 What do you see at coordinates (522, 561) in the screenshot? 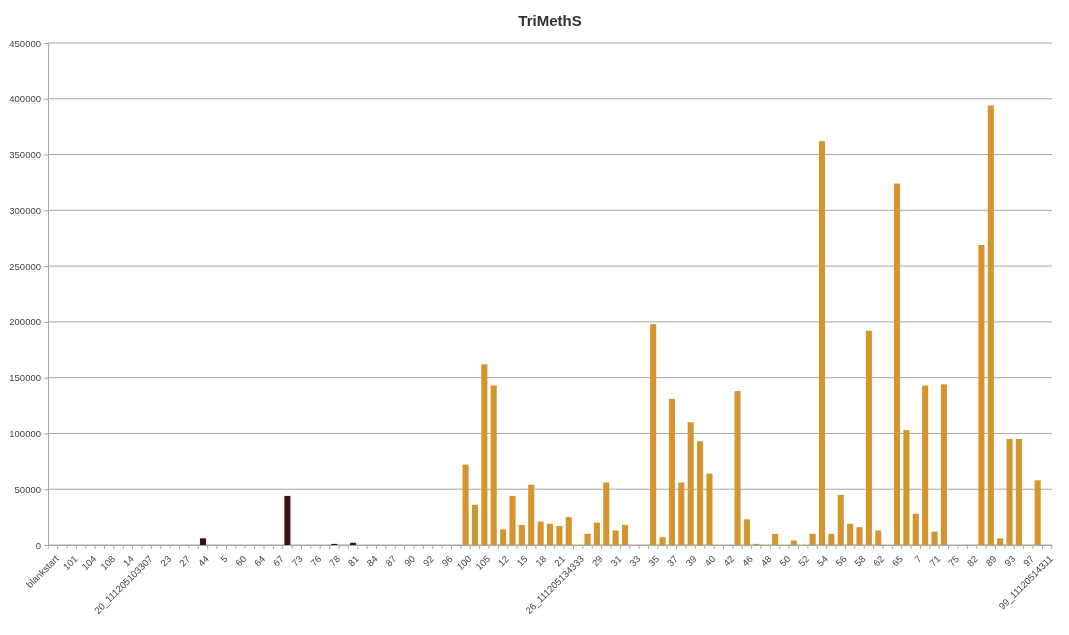
I see `x-tick-label: 15` at bounding box center [522, 561].